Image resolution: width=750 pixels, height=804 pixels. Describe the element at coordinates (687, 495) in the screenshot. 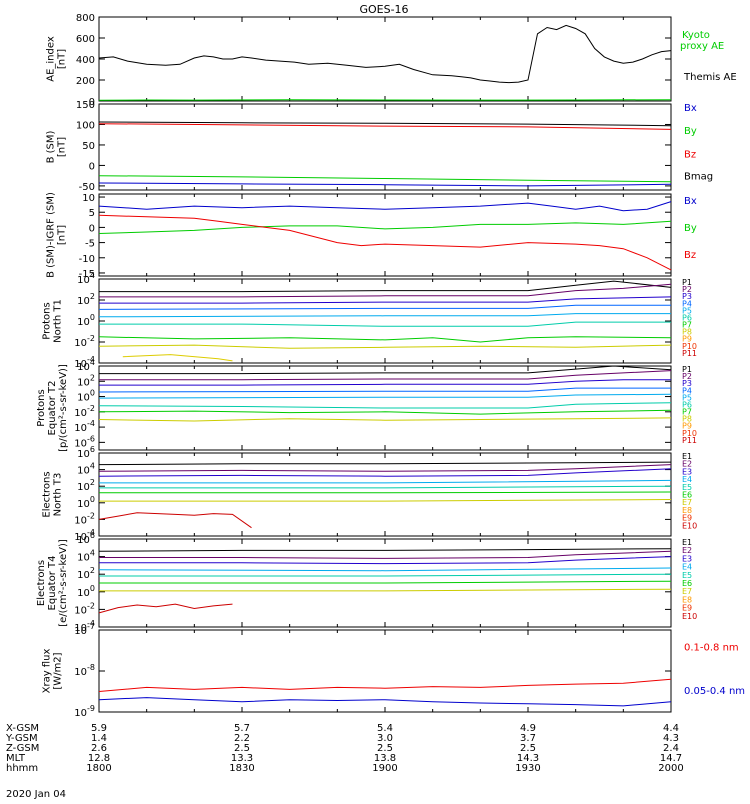

I see `legend-item: E6` at that location.